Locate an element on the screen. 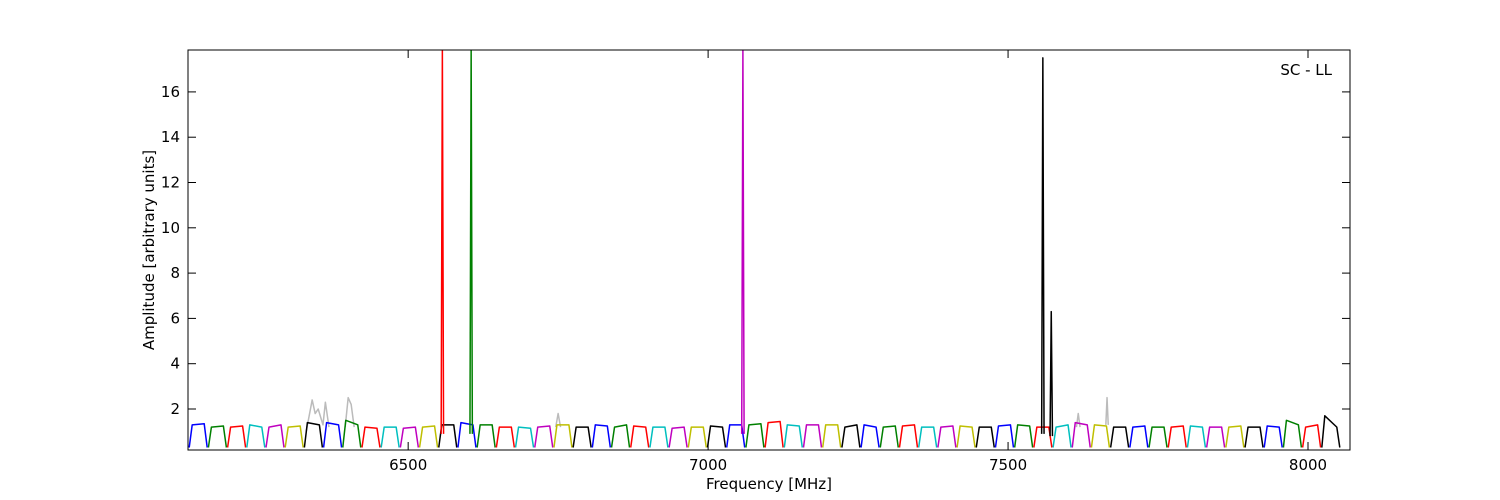 This screenshot has height=500, width=1500. annotation: SC - LL is located at coordinates (1306, 70).